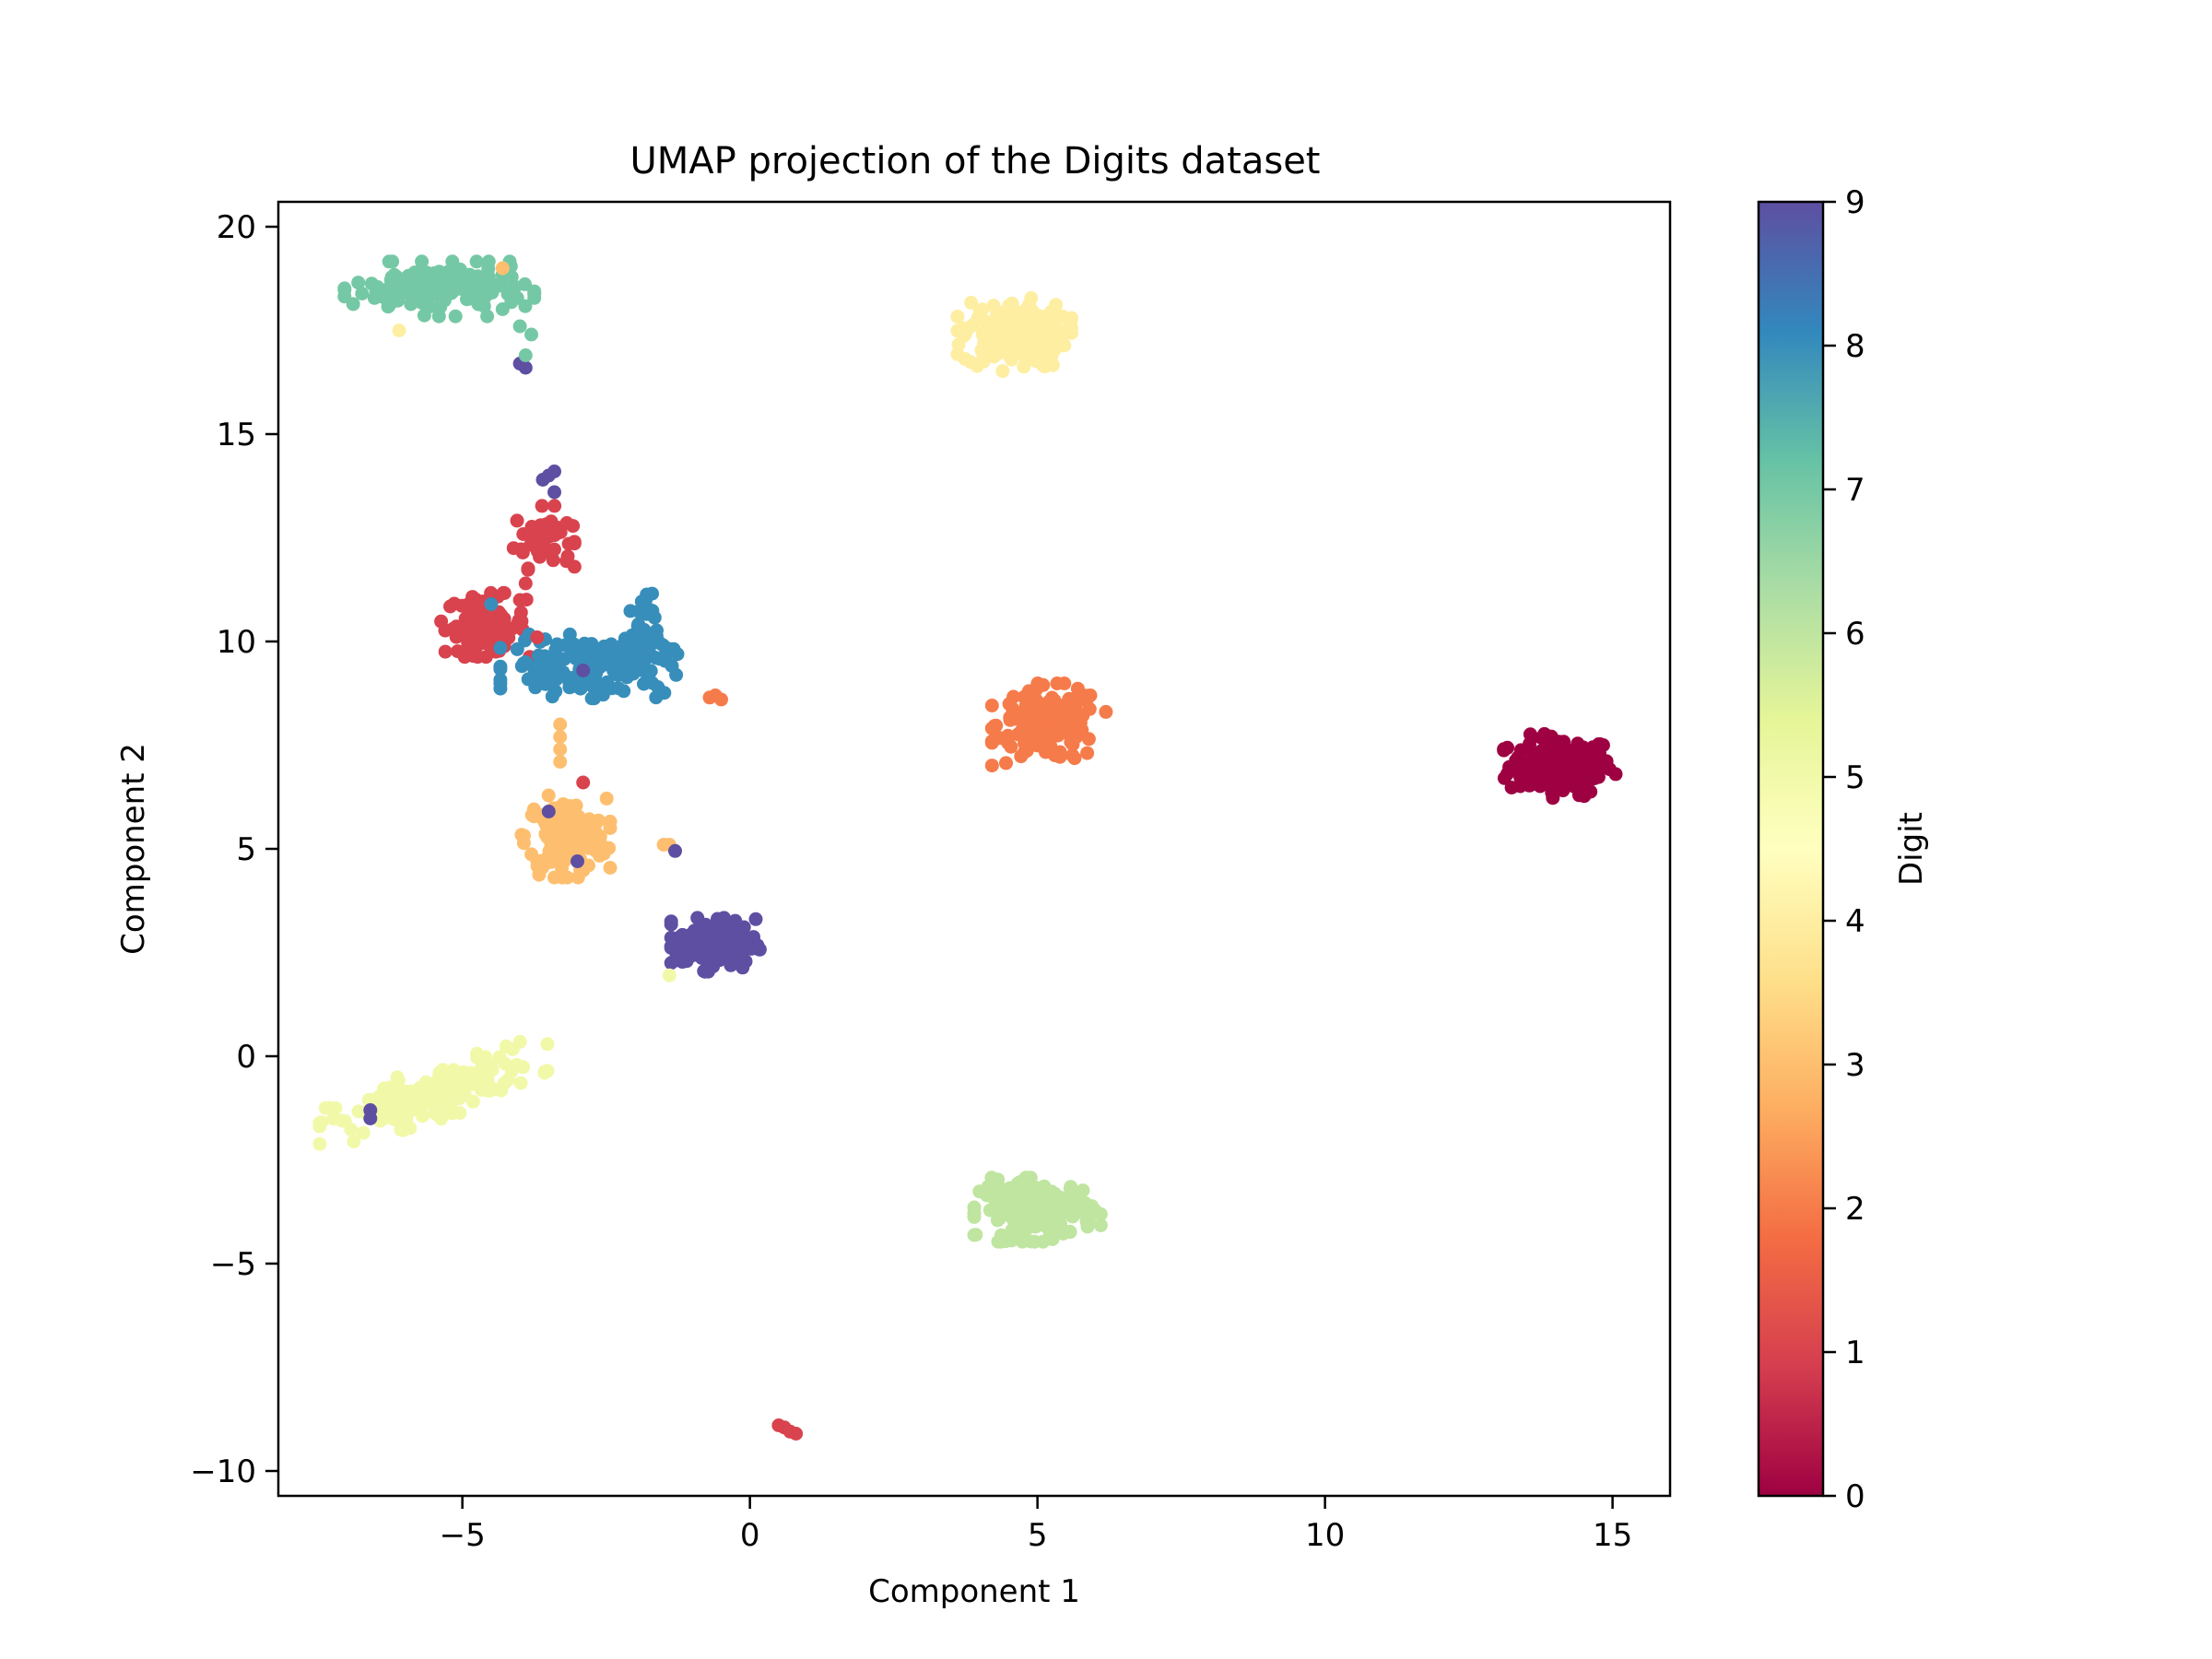  What do you see at coordinates (1038, 1535) in the screenshot?
I see `x-tick-label: 5` at bounding box center [1038, 1535].